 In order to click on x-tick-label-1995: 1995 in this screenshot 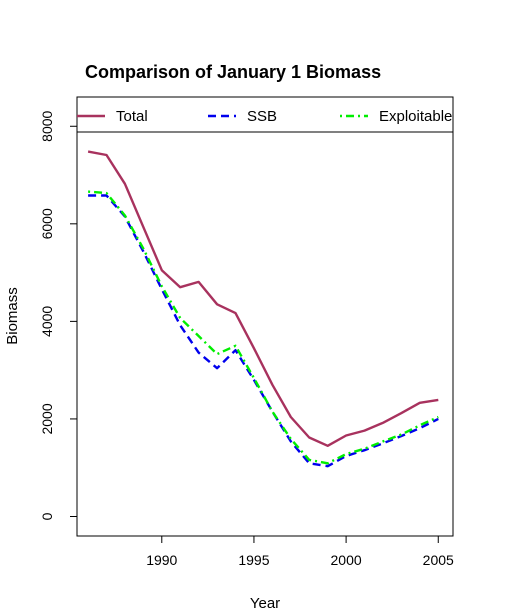, I will do `click(253, 560)`.